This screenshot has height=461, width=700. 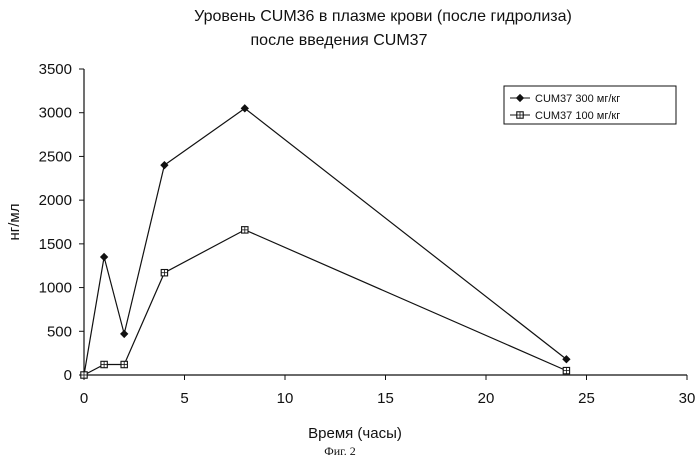 I want to click on legend: CUM37 300 мг/кг CUM37 100 мг/кг, so click(x=590, y=105).